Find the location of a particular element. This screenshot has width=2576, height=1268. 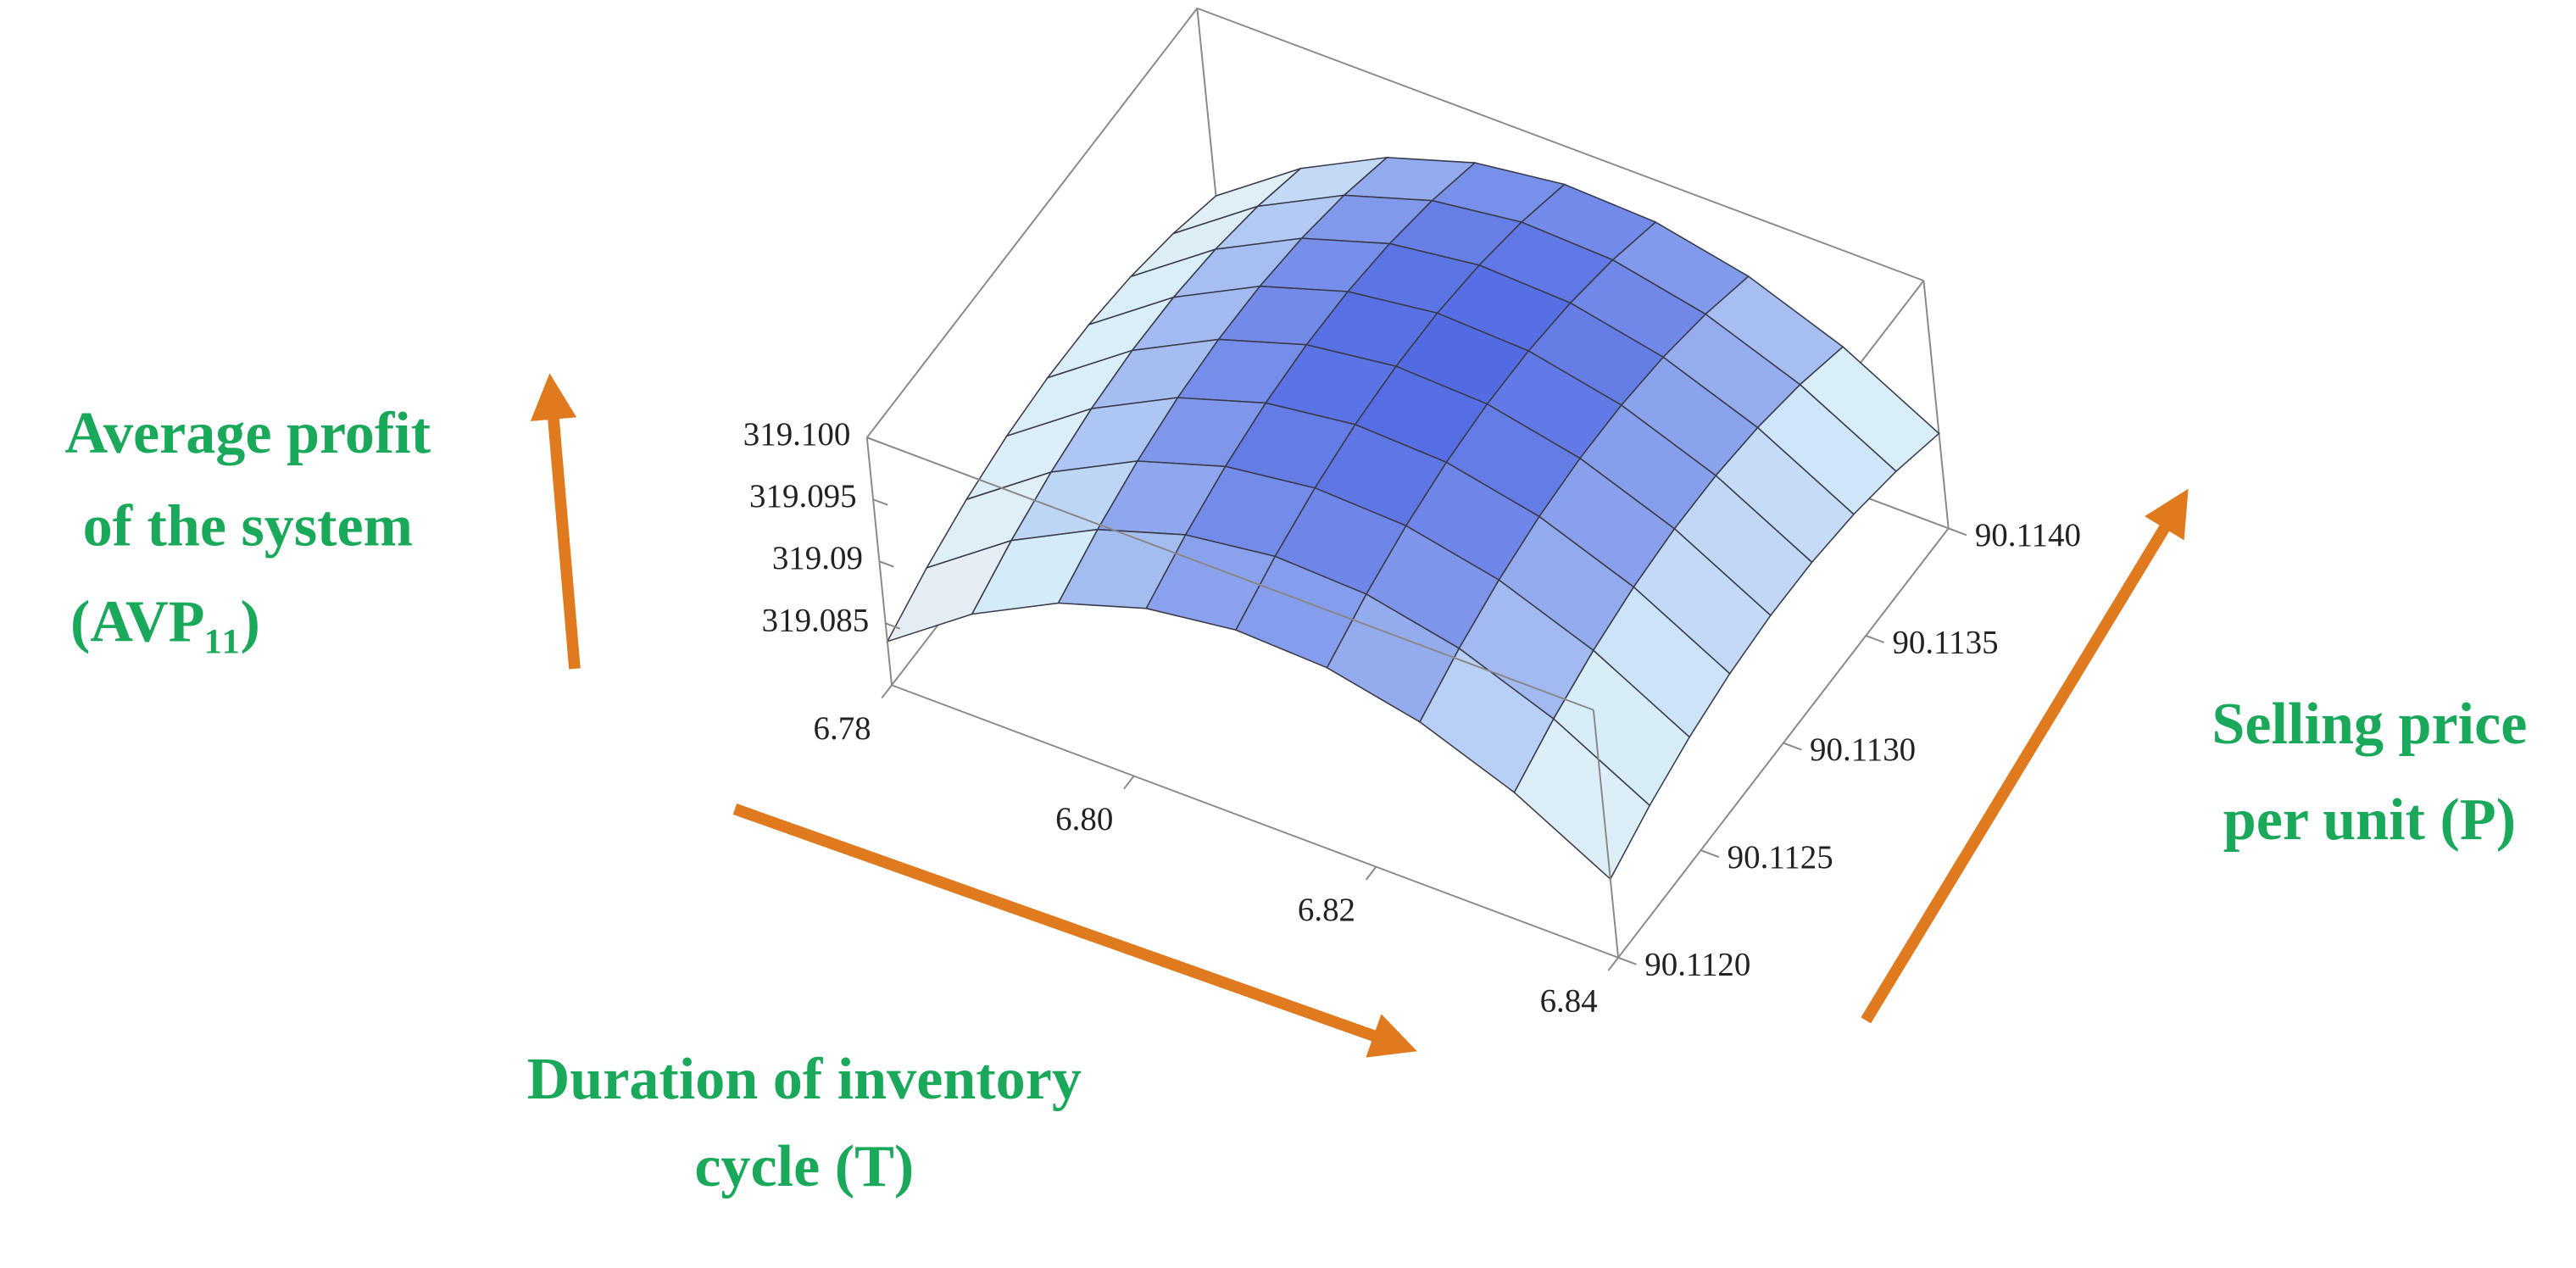

x-tick-label: 6.78 is located at coordinates (842, 728).